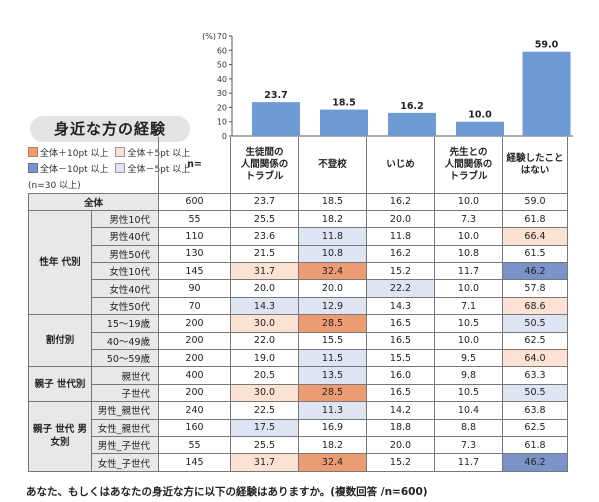 This screenshot has height=502, width=599. I want to click on value-cell: 30.0, so click(264, 323).